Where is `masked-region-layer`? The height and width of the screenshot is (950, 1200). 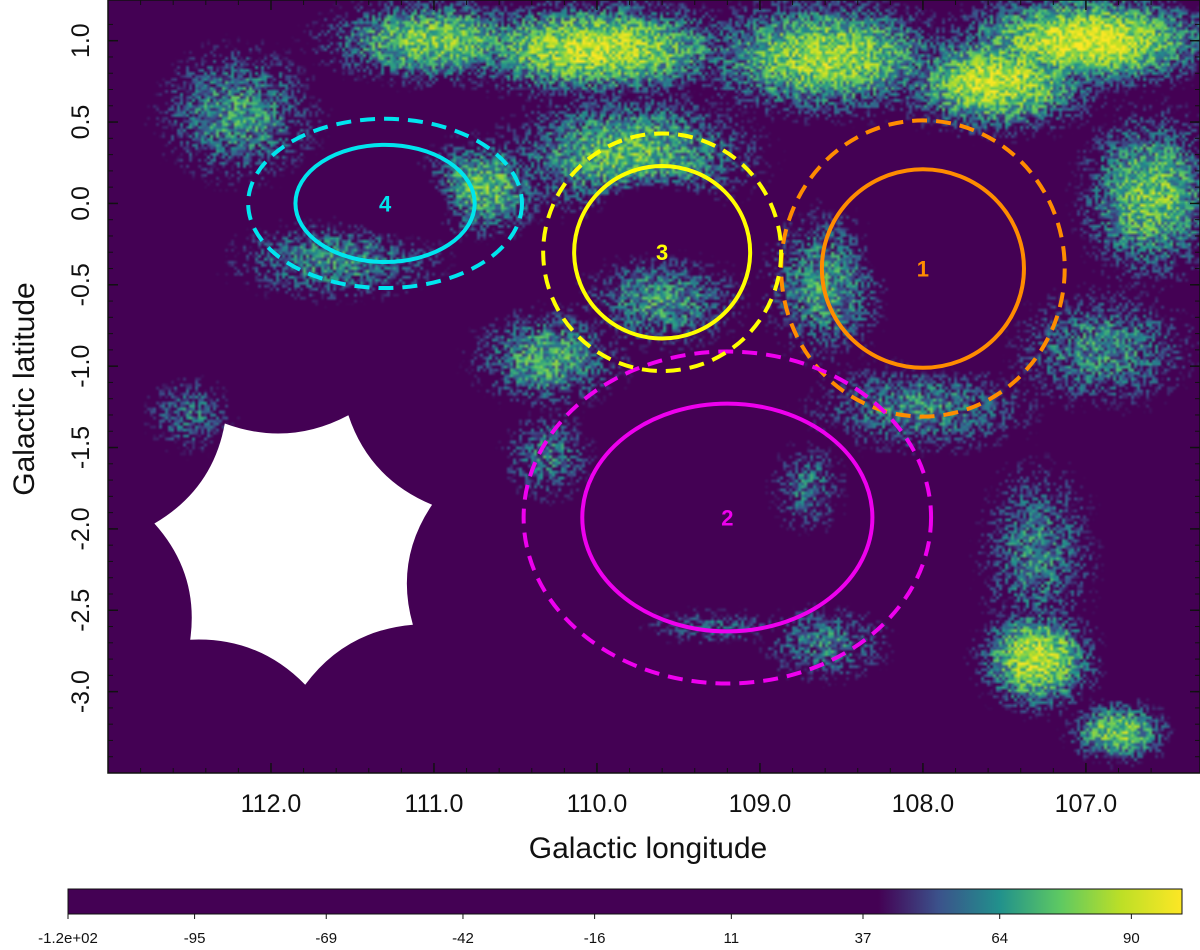
masked-region-layer is located at coordinates (293, 550).